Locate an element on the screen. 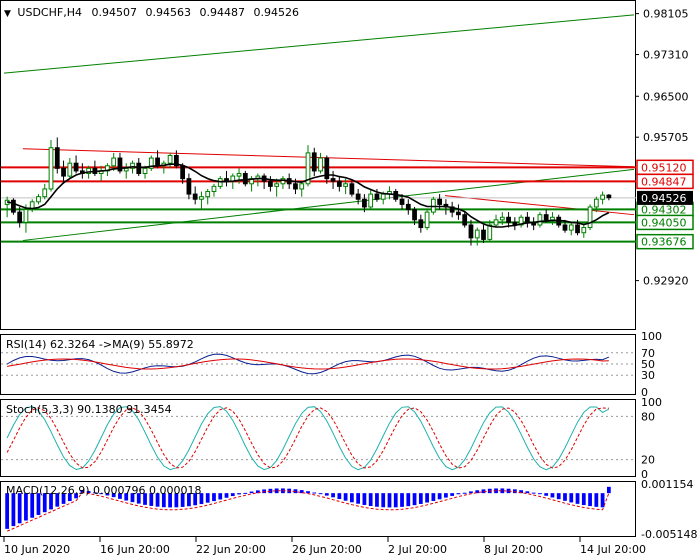 The width and height of the screenshot is (700, 560). price-tick-label: 0.97310 is located at coordinates (666, 55).